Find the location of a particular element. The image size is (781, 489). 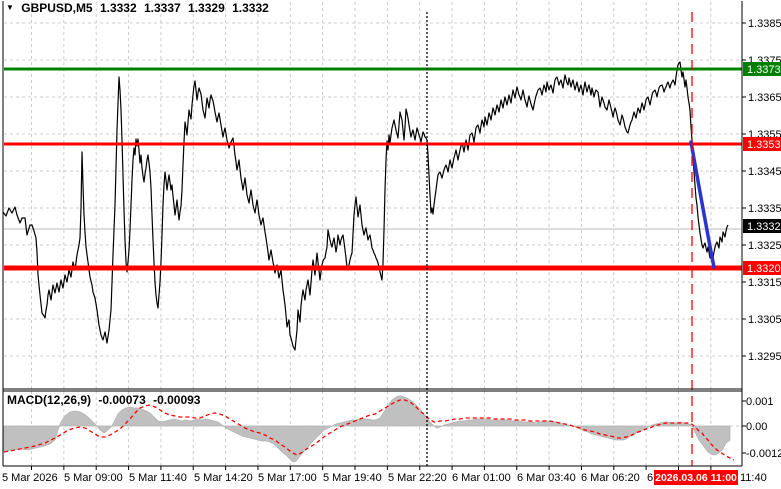

level-price-label-1.3320-box is located at coordinates (762, 268).